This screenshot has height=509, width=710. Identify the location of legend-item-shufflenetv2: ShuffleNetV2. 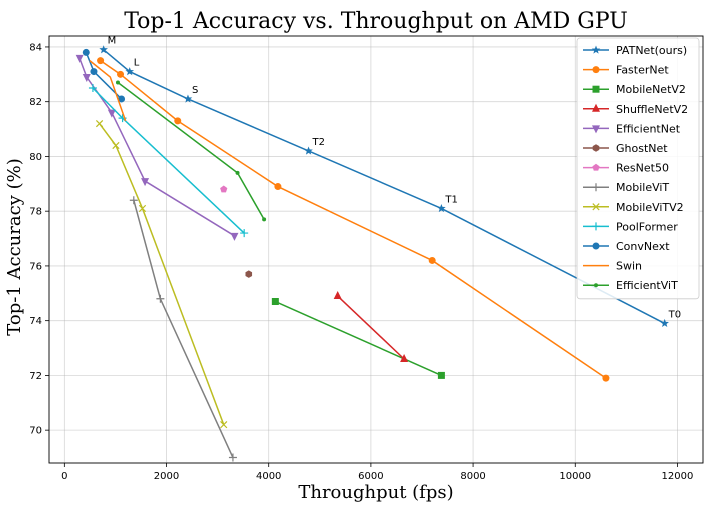
(635, 109).